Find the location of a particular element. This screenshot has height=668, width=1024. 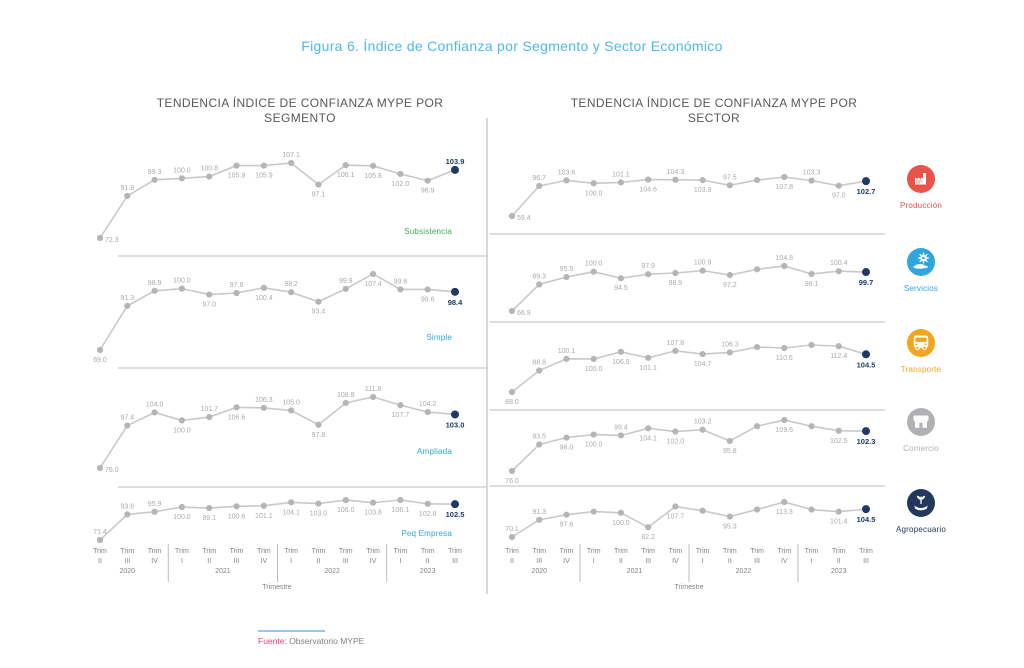

value-label: 100.9 is located at coordinates (703, 263).